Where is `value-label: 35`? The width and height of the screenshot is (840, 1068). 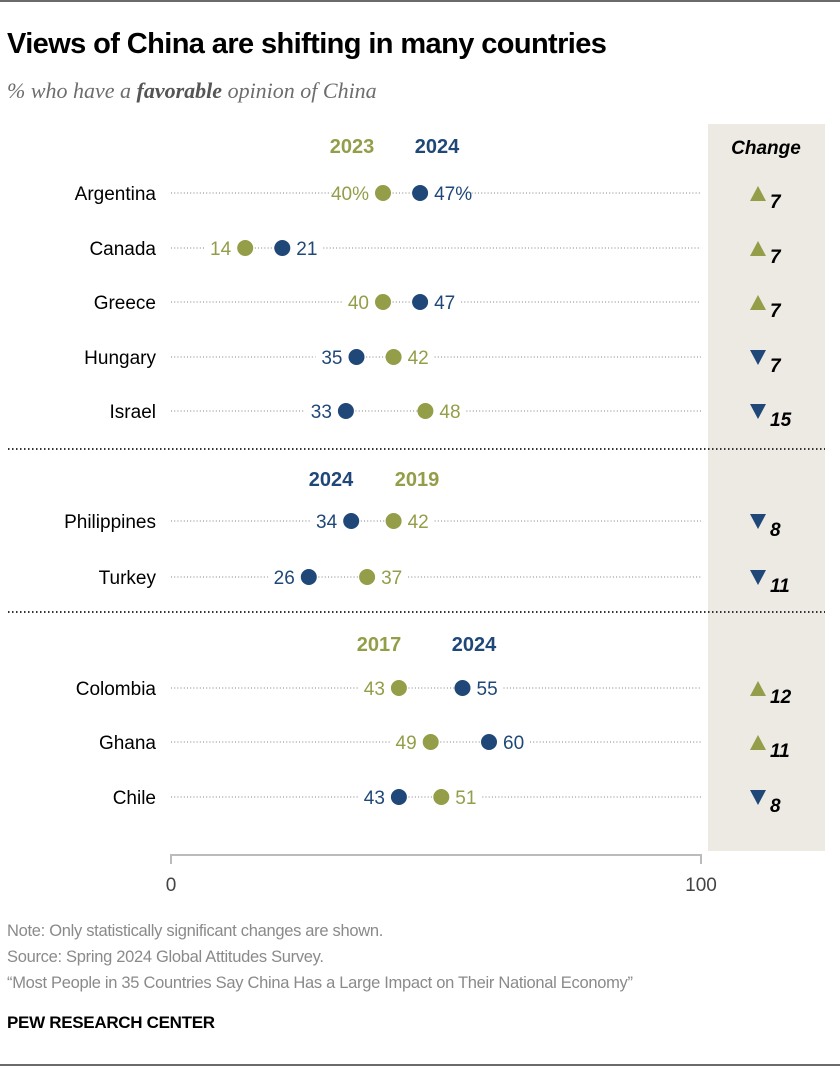 value-label: 35 is located at coordinates (331, 358).